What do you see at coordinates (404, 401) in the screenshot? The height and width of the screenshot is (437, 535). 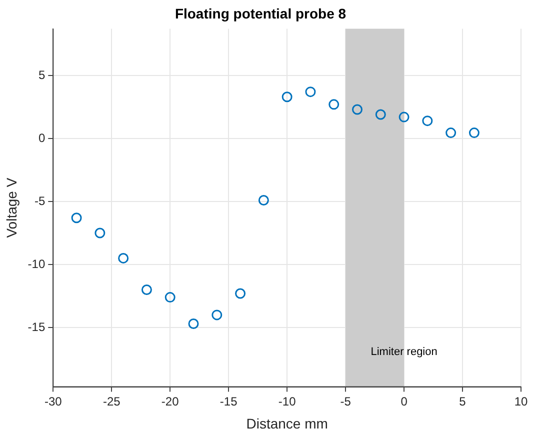 I see `x-tick-label: 0` at bounding box center [404, 401].